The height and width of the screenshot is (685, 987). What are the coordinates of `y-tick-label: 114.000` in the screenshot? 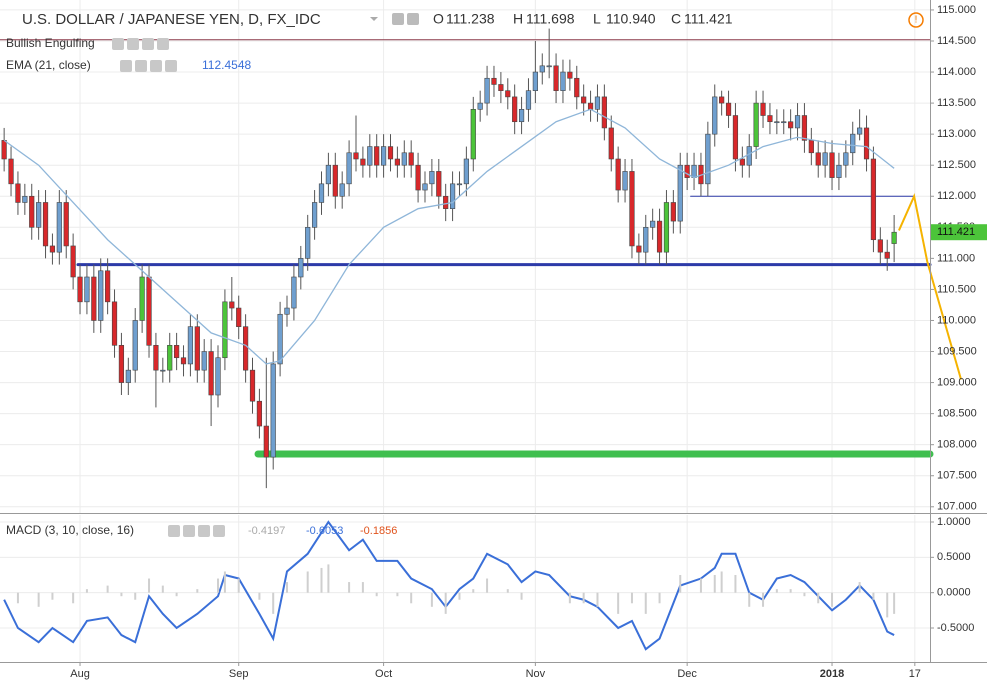 It's located at (956, 72).